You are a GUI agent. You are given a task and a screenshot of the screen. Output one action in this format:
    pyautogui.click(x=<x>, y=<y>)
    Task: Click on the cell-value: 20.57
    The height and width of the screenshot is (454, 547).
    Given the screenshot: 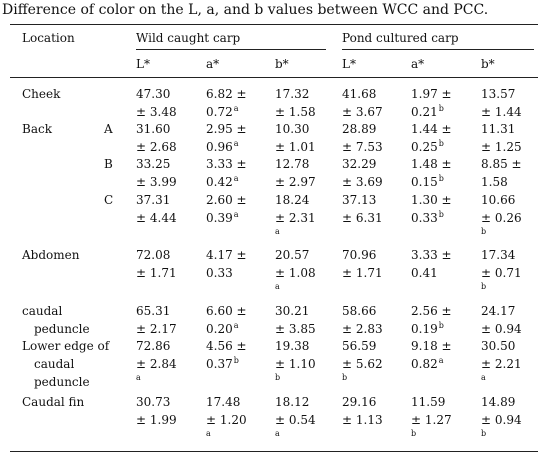 What is the action you would take?
    pyautogui.click(x=292, y=255)
    